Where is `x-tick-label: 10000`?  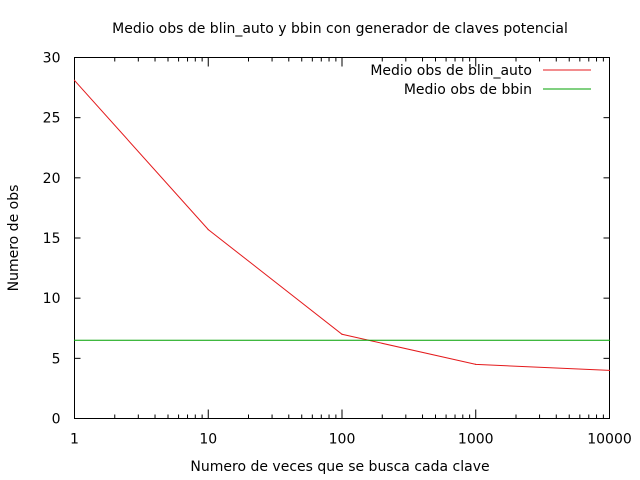 x-tick-label: 10000 is located at coordinates (609, 440).